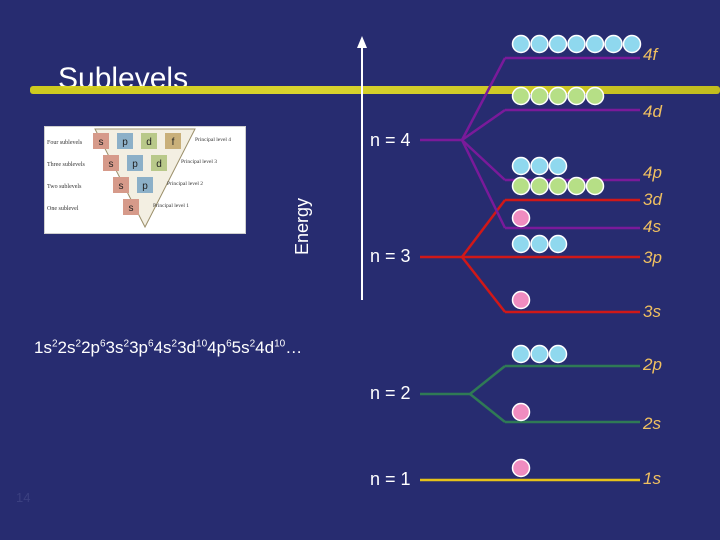  Describe the element at coordinates (217, 347) in the screenshot. I see `config-term: 4p` at that location.